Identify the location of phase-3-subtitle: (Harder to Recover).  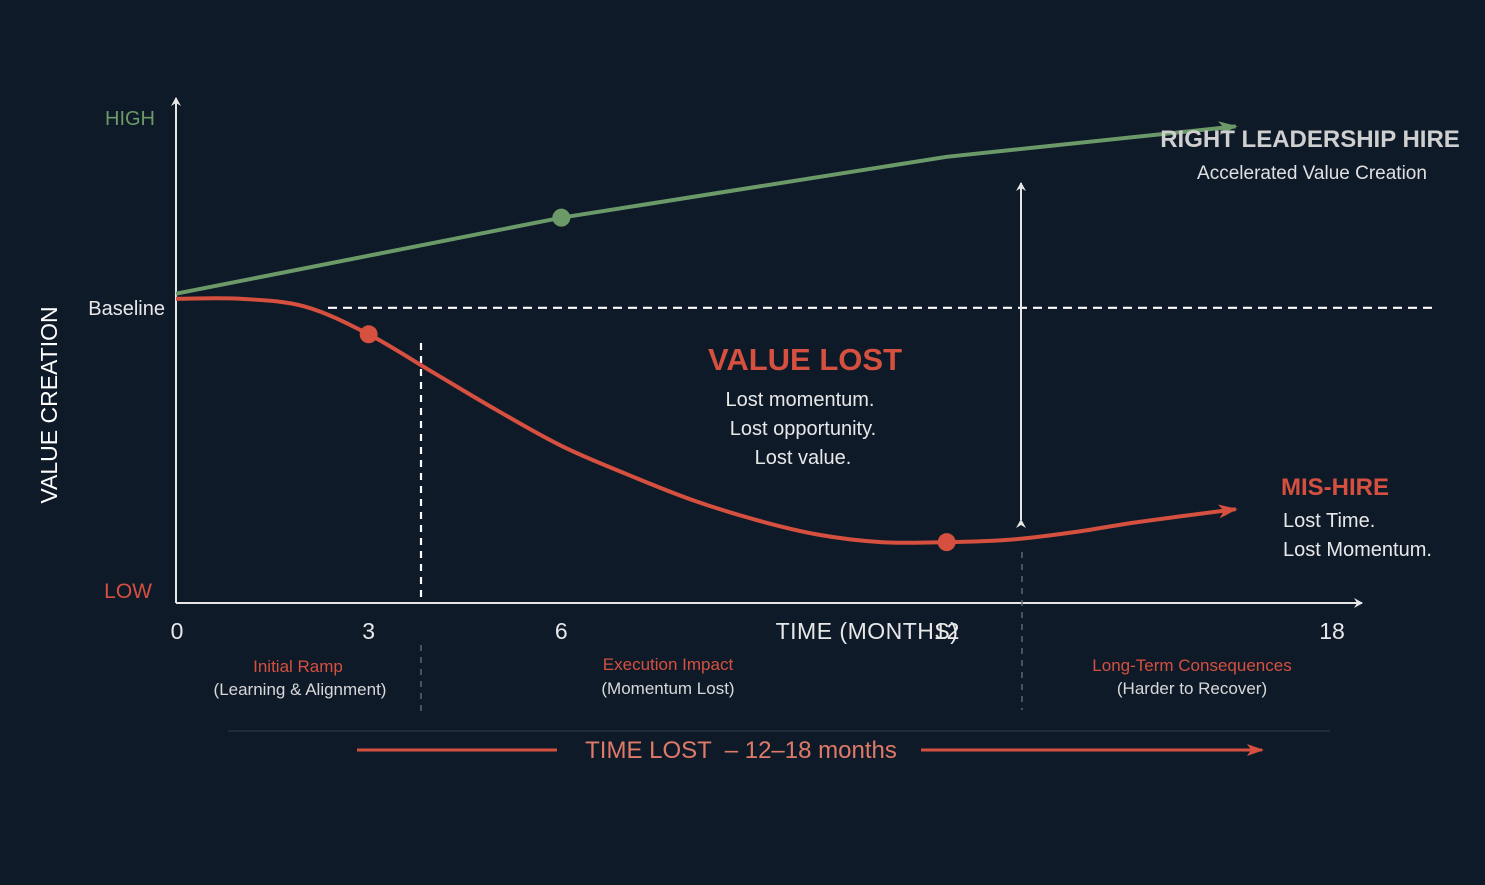
(1192, 688).